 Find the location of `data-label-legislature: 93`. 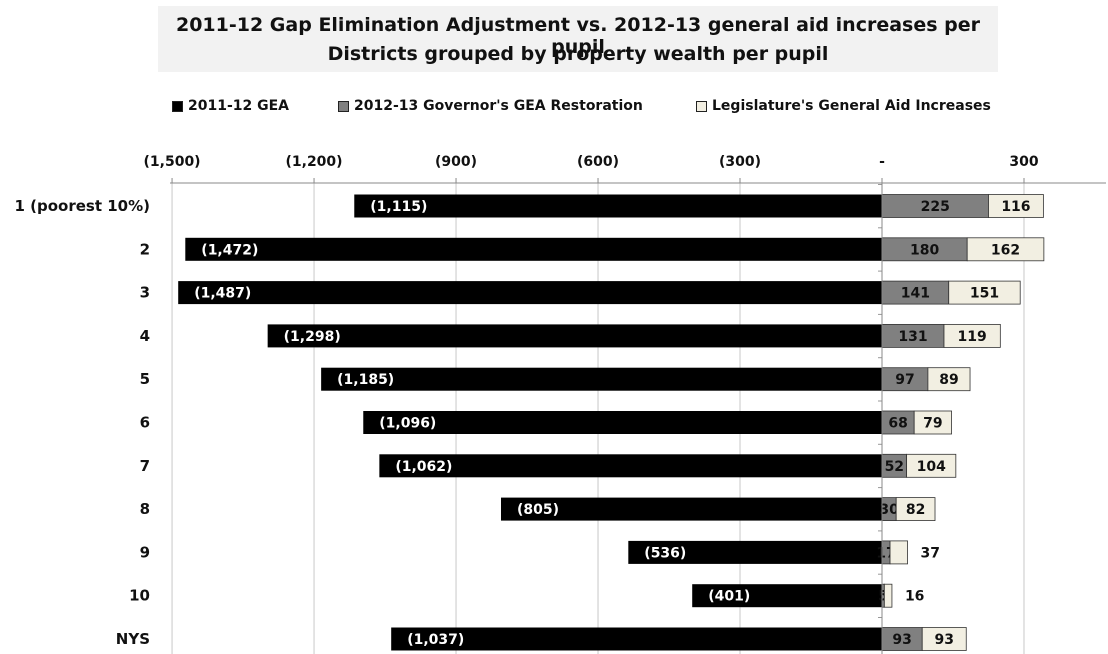

data-label-legislature: 93 is located at coordinates (943, 640).